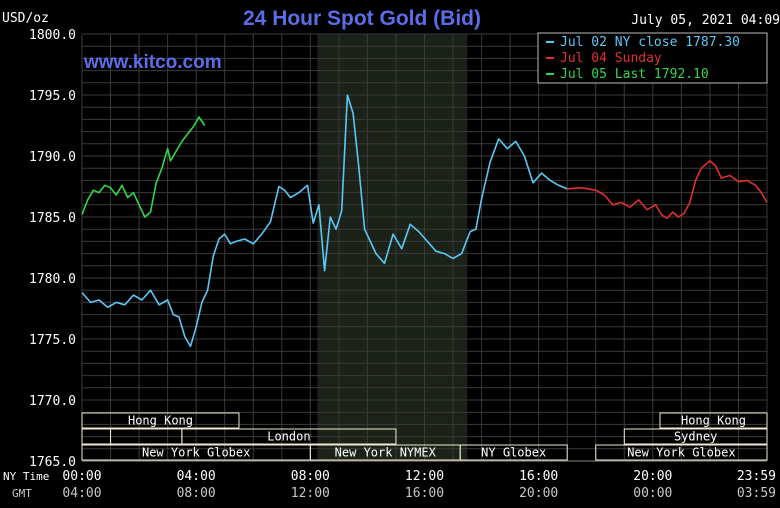 This screenshot has width=780, height=508. Describe the element at coordinates (424, 493) in the screenshot. I see `x-tick-label-gmt: 16:00` at that location.